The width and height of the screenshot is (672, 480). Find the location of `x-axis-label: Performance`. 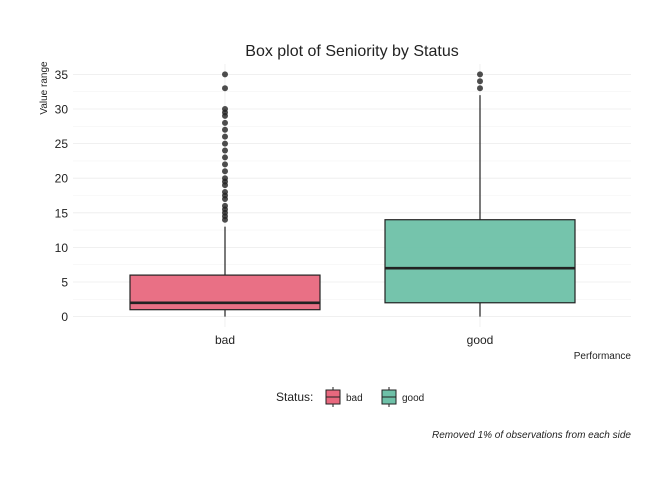

x-axis-label: Performance is located at coordinates (603, 356).